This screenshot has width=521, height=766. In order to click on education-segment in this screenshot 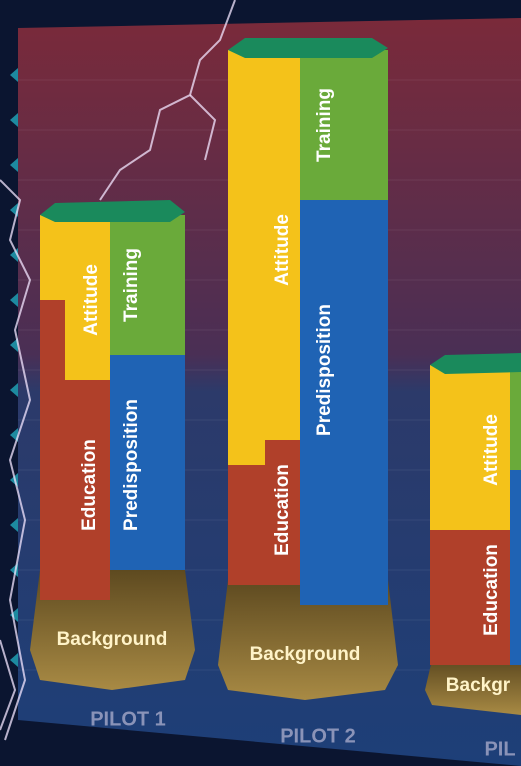, I will do `click(470, 597)`.